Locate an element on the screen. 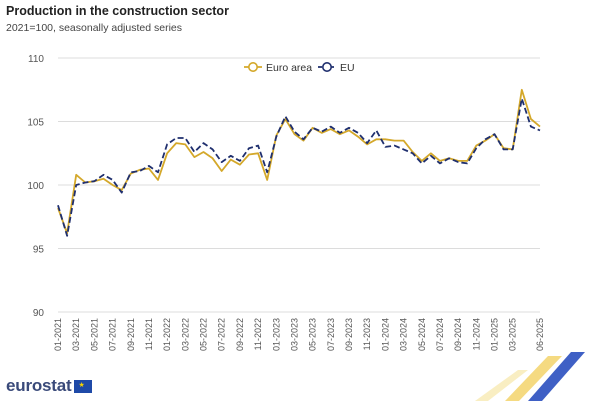  x-tick-label: 09-2021 is located at coordinates (131, 334).